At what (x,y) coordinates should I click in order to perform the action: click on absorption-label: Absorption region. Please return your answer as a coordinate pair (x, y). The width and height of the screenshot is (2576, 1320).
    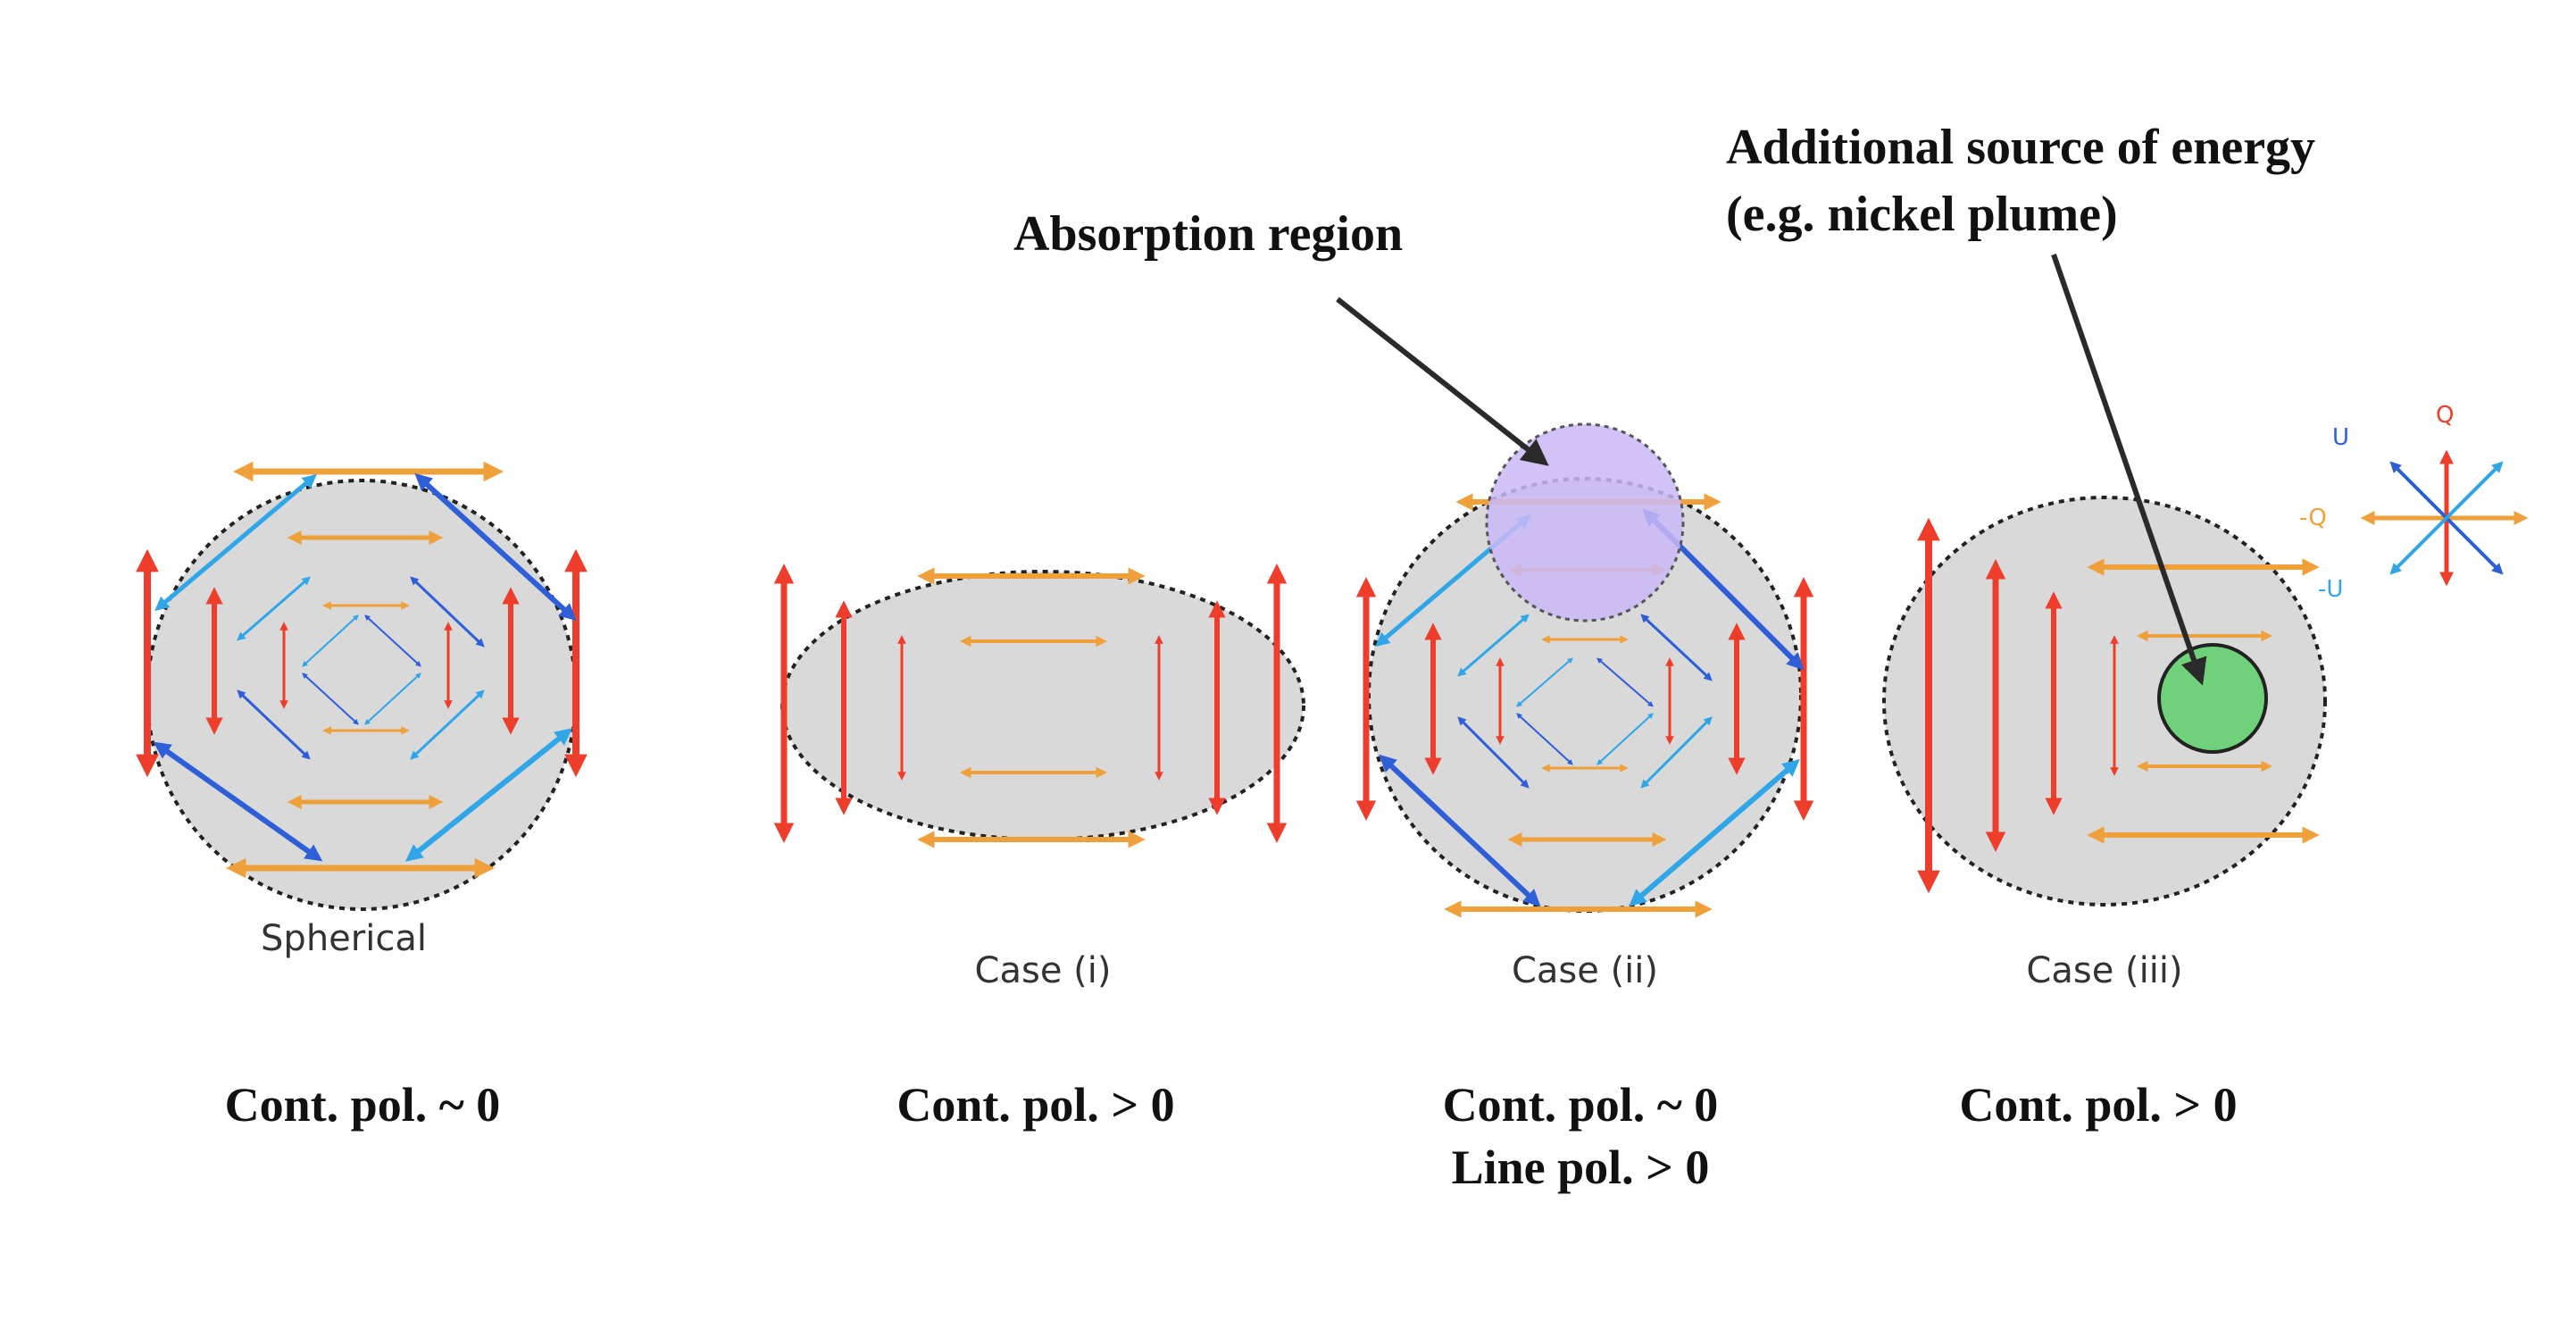
    Looking at the image, I should click on (1208, 234).